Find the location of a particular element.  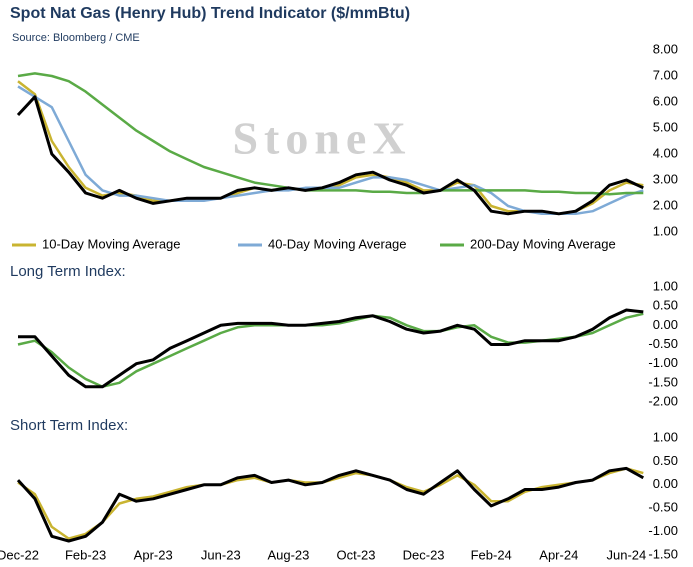

x-tick-label: Jun-24 is located at coordinates (627, 554).